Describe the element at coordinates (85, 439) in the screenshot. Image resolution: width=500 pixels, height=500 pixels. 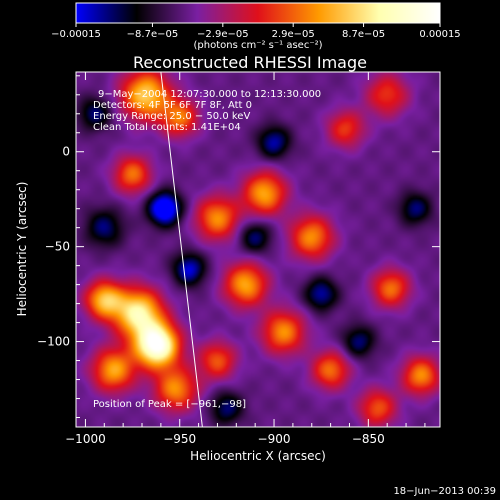
I see `x-tick-label: −1000` at that location.